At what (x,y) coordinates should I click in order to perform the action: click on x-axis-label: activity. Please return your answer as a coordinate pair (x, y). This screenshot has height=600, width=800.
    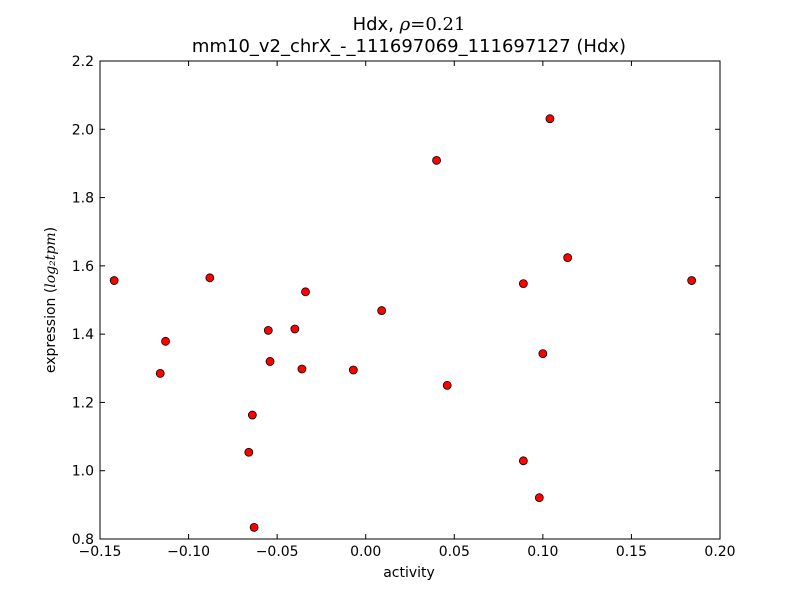
    Looking at the image, I should click on (409, 573).